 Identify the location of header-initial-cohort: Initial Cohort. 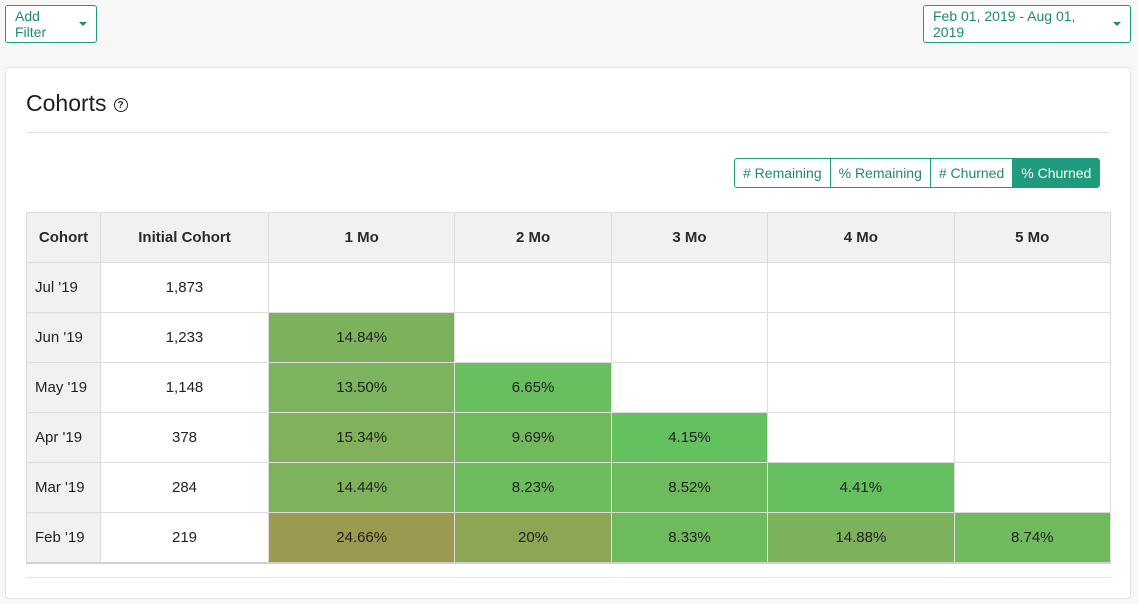
(184, 237).